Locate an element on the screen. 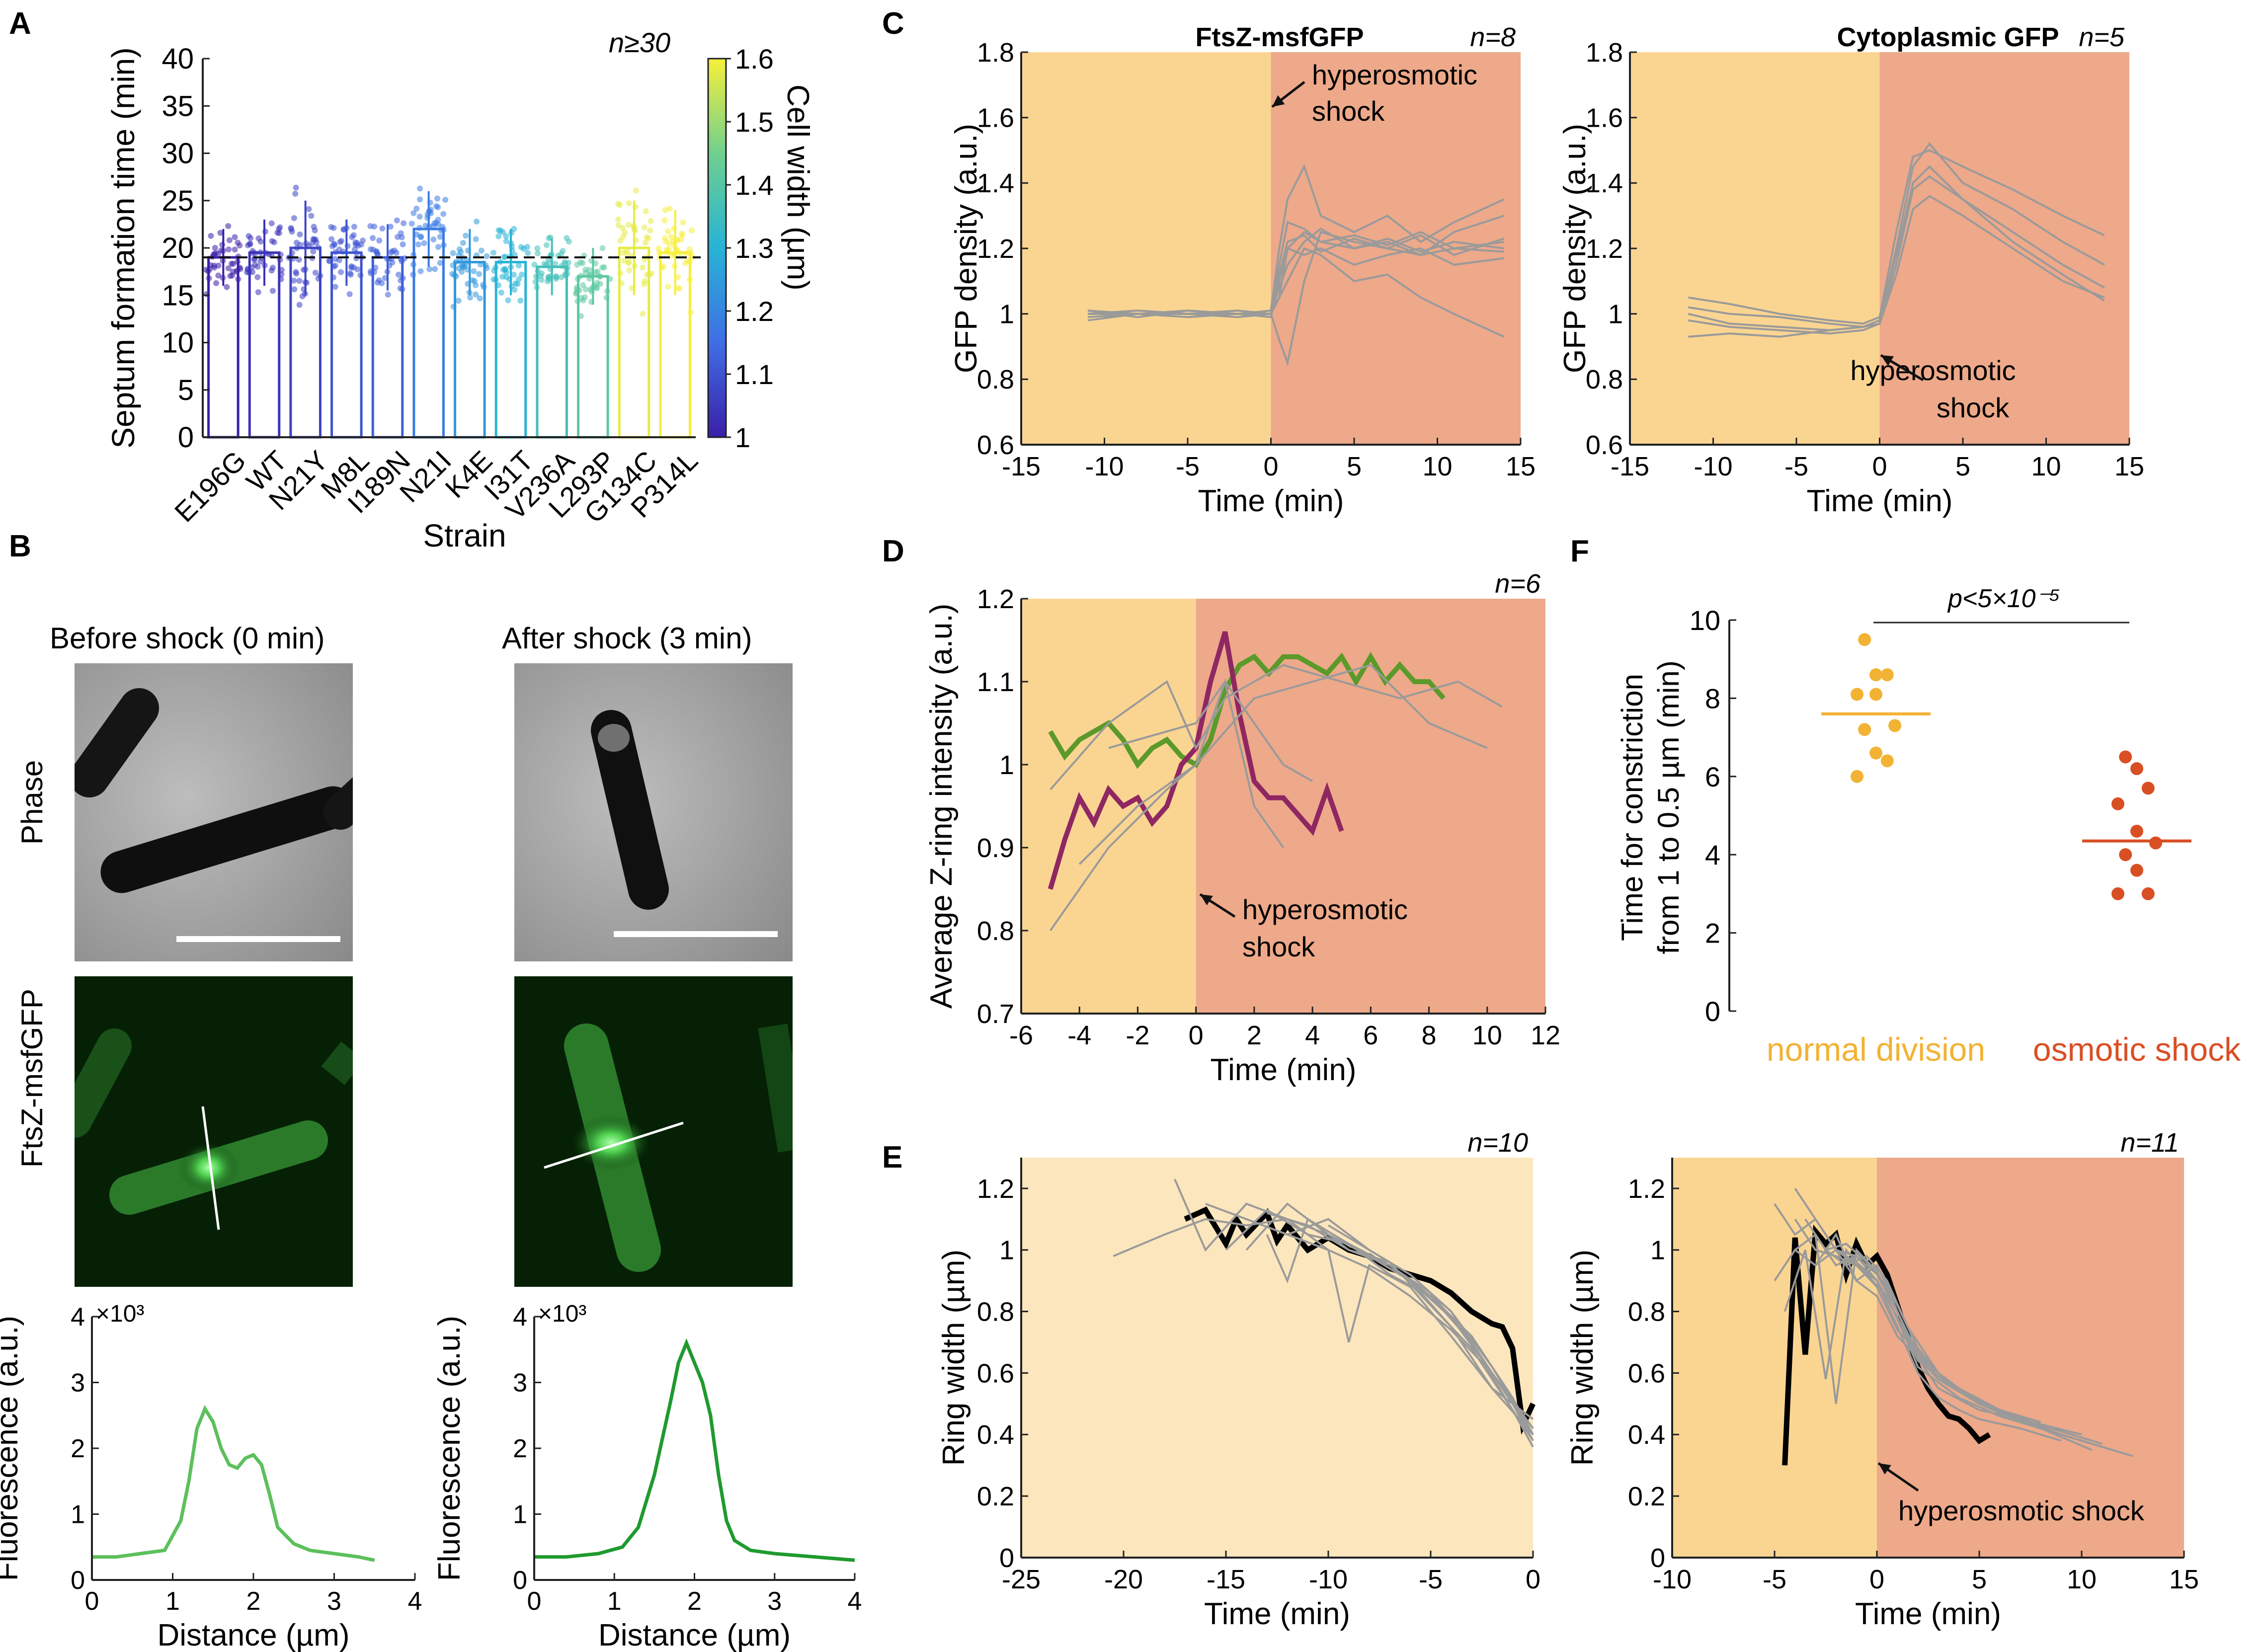 This screenshot has height=1652, width=2267. b1-profile is located at coordinates (234, 1484).